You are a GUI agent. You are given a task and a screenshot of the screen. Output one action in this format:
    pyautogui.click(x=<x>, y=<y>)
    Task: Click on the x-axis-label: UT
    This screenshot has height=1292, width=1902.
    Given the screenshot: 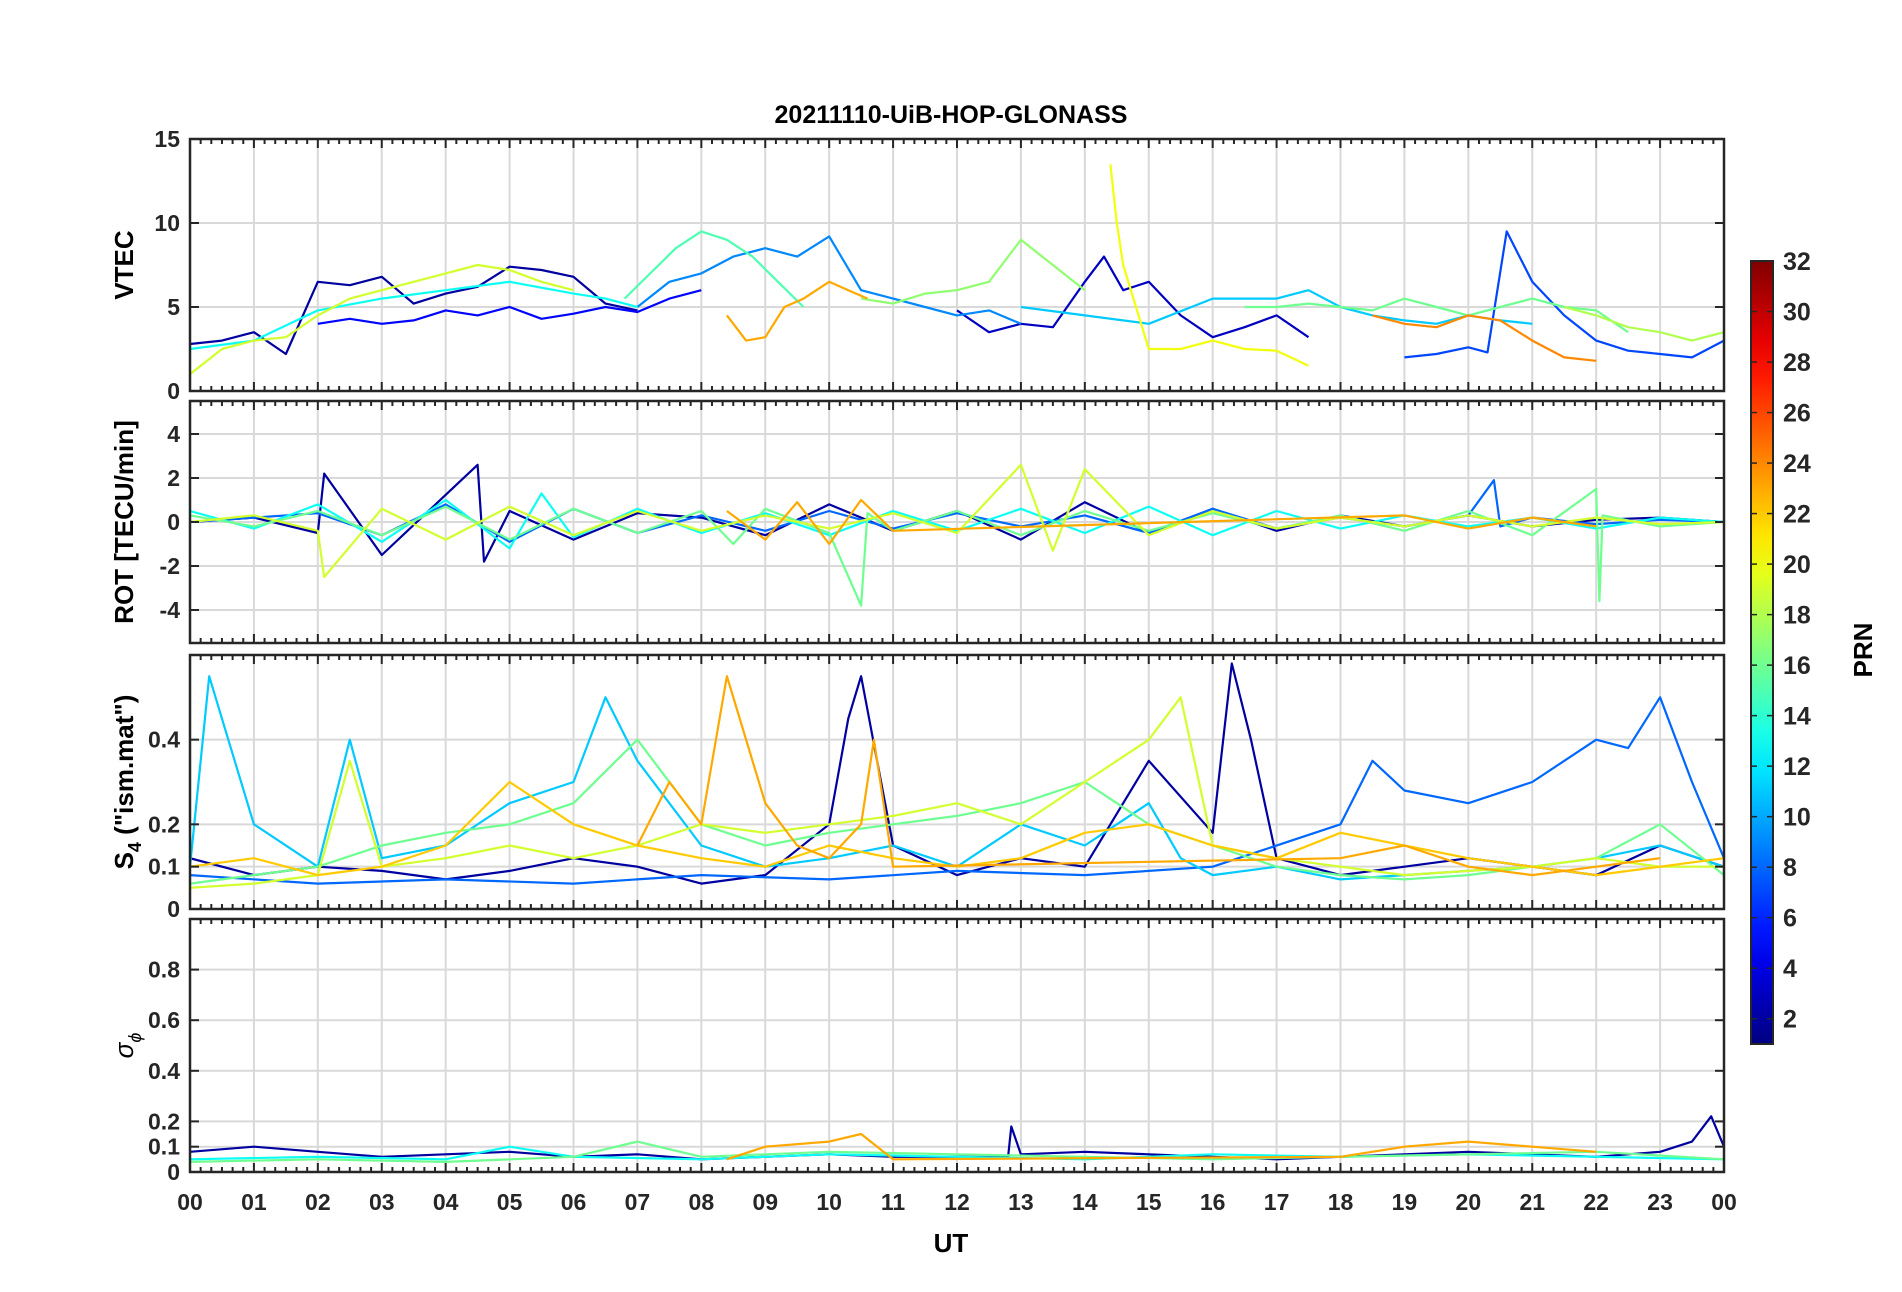 What is the action you would take?
    pyautogui.click(x=951, y=1243)
    